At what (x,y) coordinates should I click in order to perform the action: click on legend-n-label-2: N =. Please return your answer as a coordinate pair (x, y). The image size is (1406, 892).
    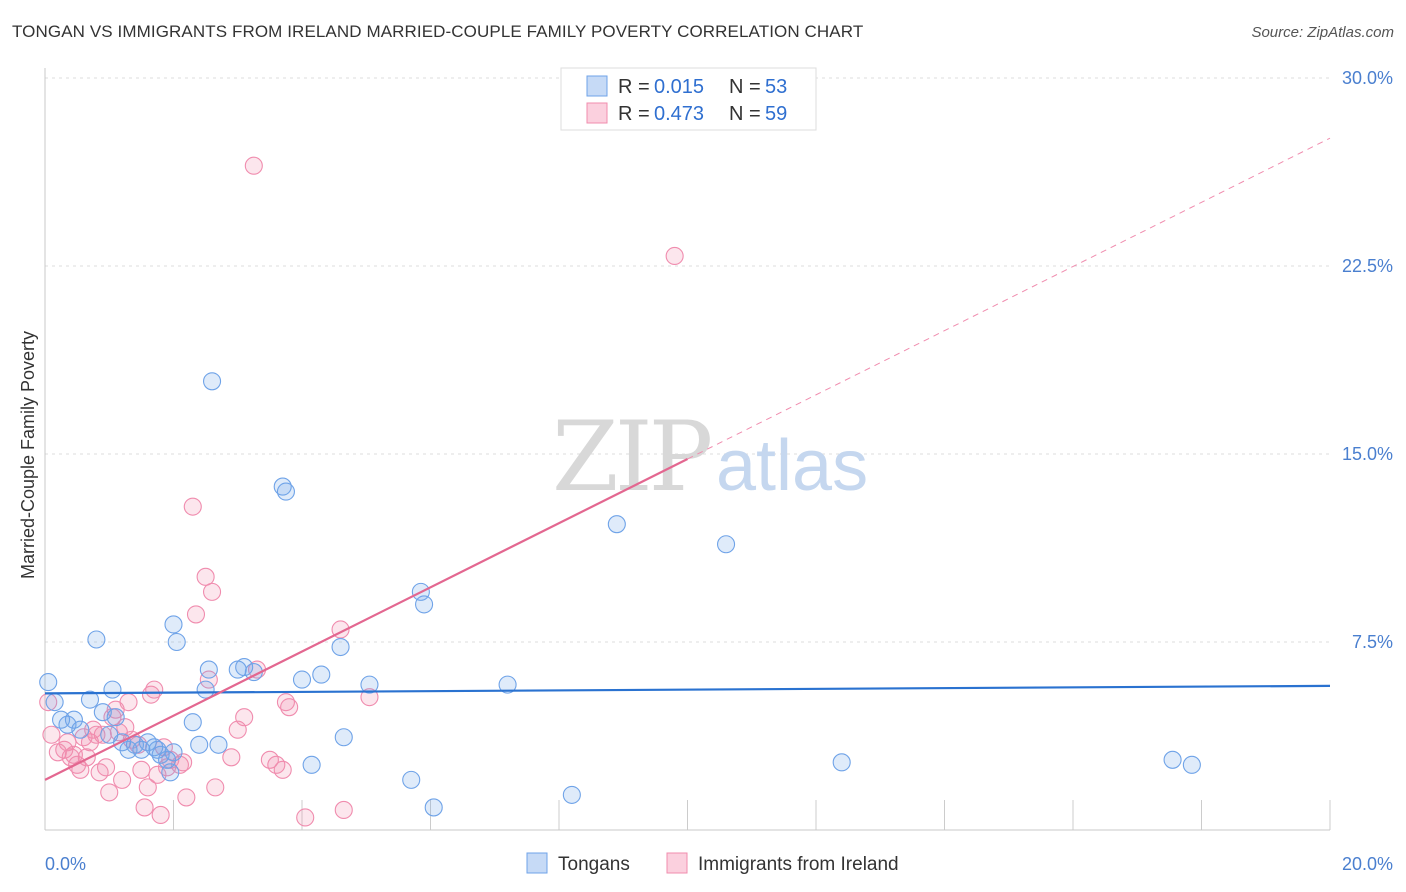
    Looking at the image, I should click on (745, 114).